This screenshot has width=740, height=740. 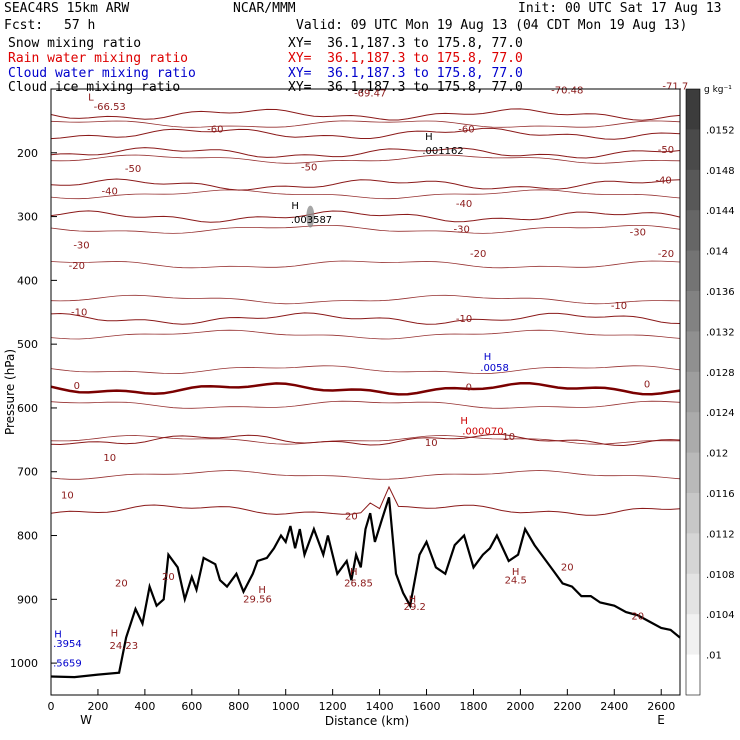 I want to click on x-tick-label: 400, so click(x=144, y=706).